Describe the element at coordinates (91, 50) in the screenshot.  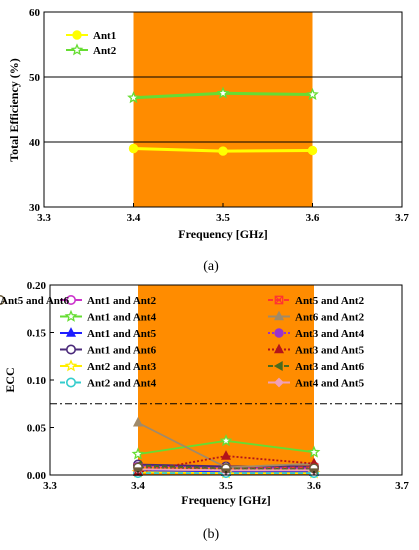
I see `a-legend-item-1: Ant2` at that location.